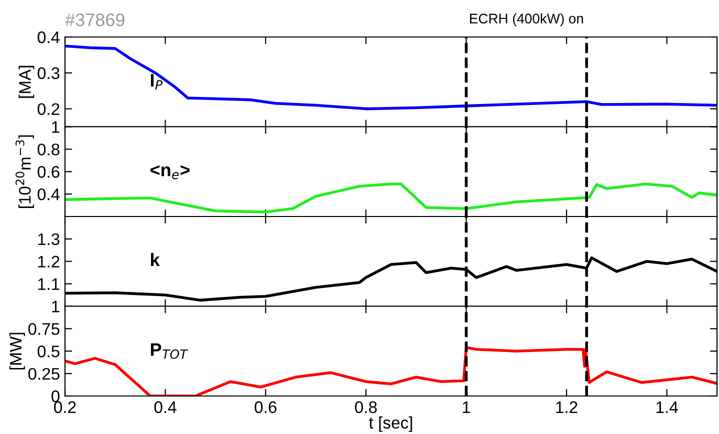  I want to click on y-axis-title: [10$^{20}$m$^{−3}$], so click(25, 171).